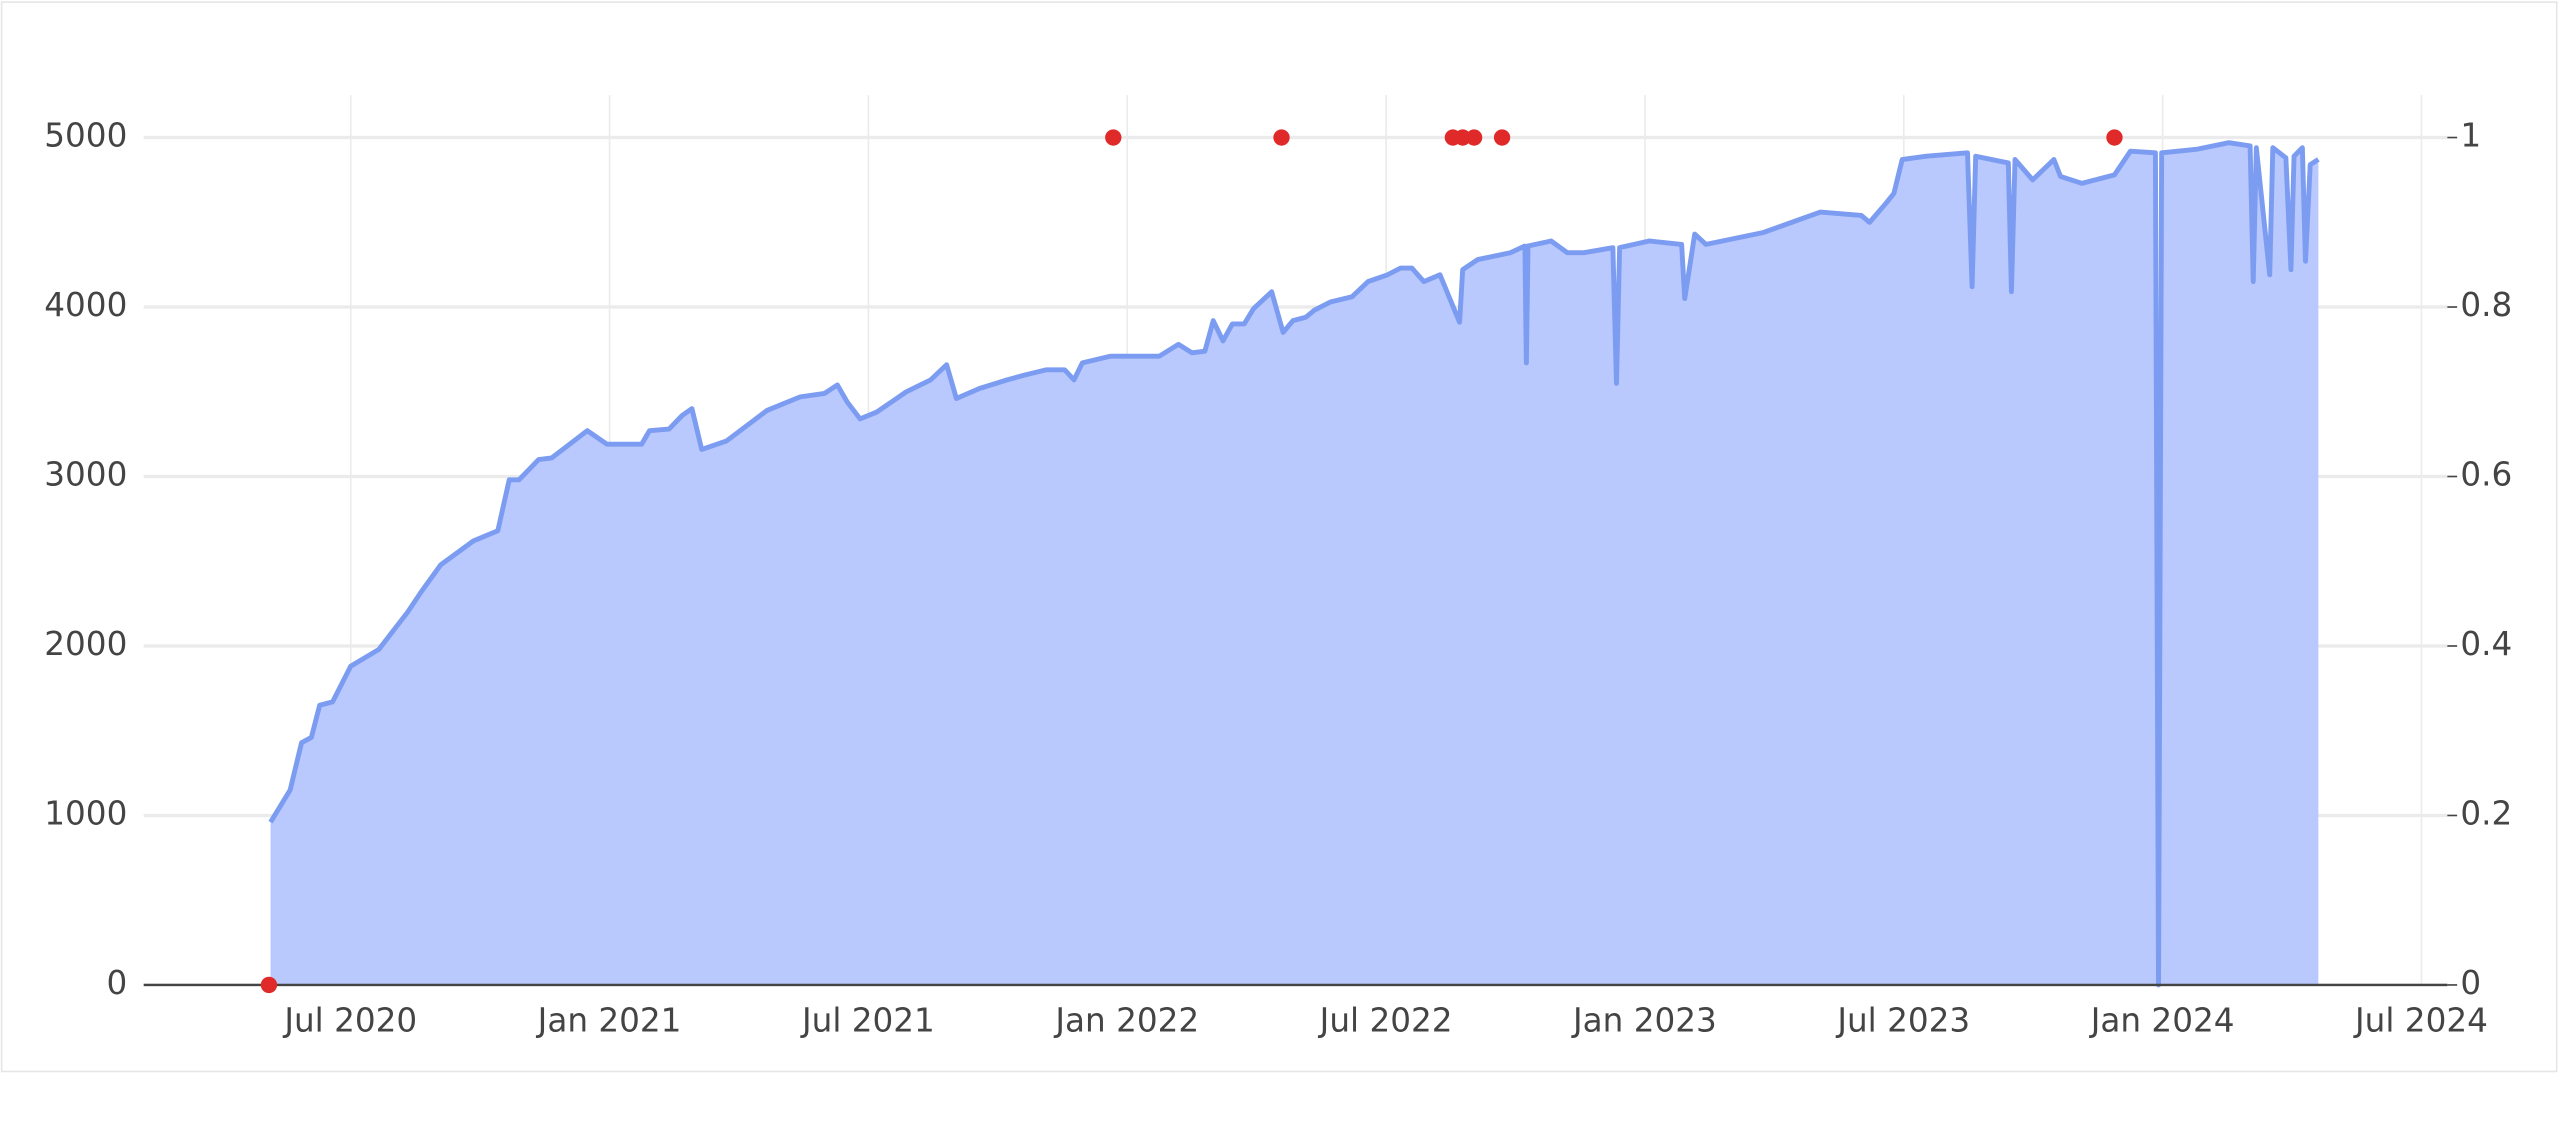 This screenshot has width=2560, height=1134. What do you see at coordinates (2470, 136) in the screenshot?
I see `y2-tick-label: 1` at bounding box center [2470, 136].